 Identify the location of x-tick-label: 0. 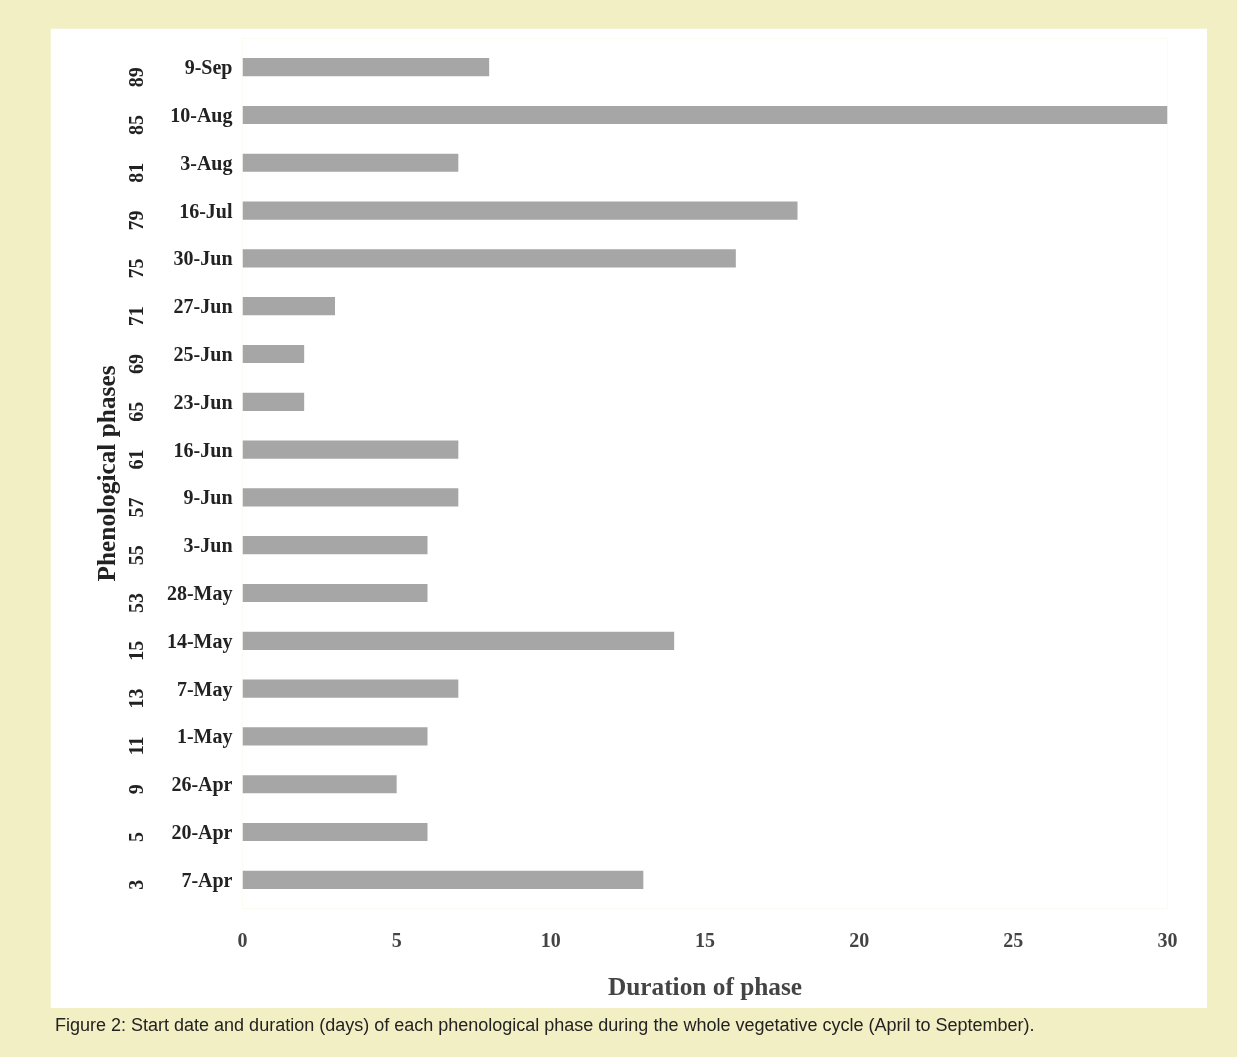
(242, 939).